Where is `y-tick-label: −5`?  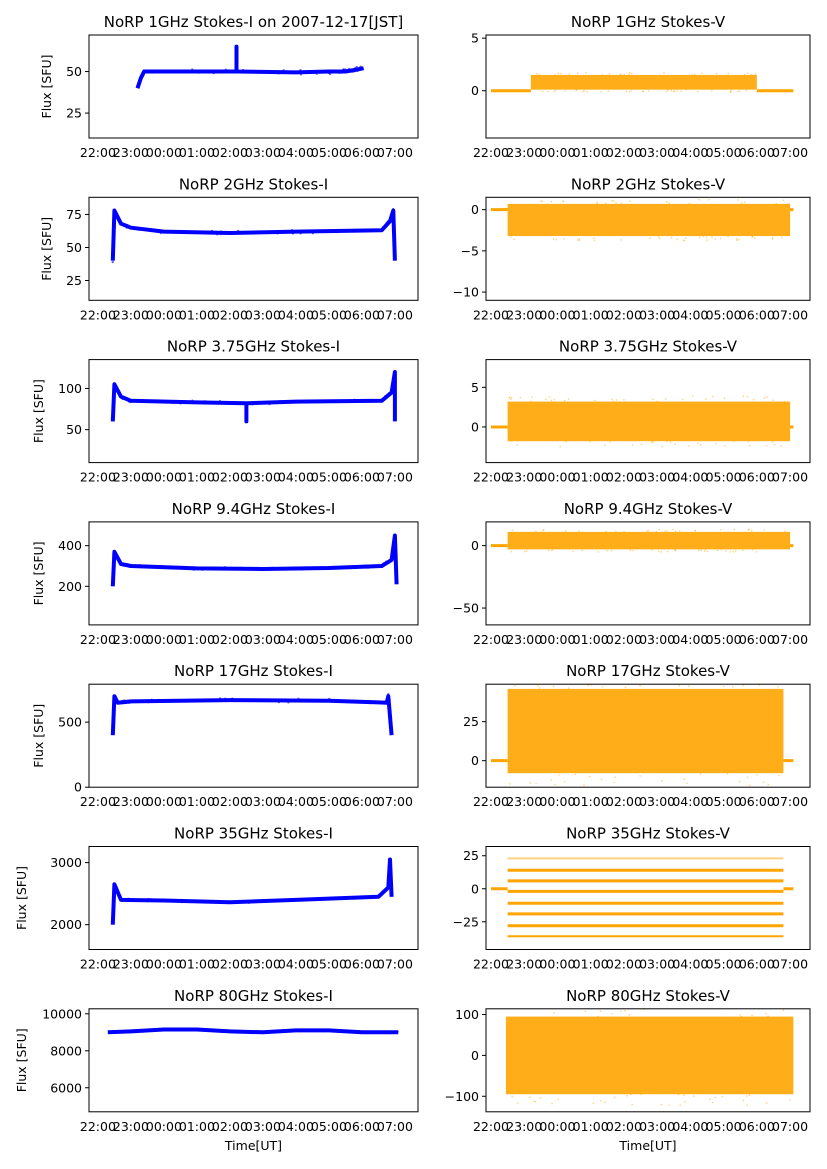 y-tick-label: −5 is located at coordinates (470, 250).